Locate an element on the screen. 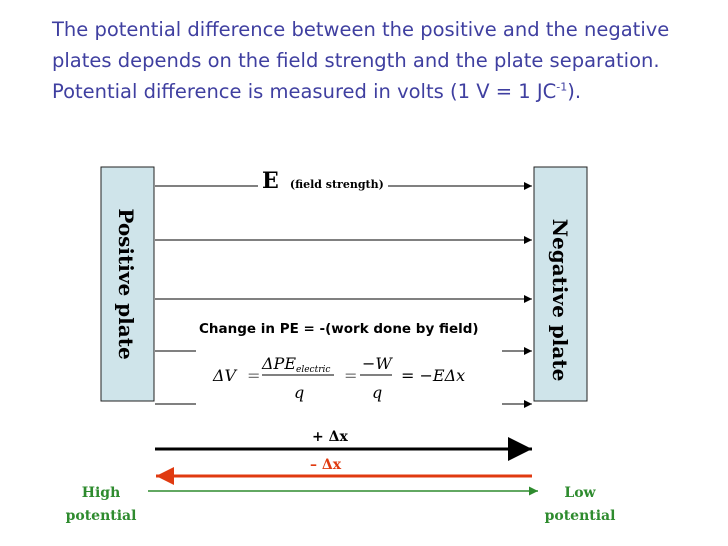 This screenshot has width=728, height=546. minus-dx-label: – Δx is located at coordinates (326, 465).